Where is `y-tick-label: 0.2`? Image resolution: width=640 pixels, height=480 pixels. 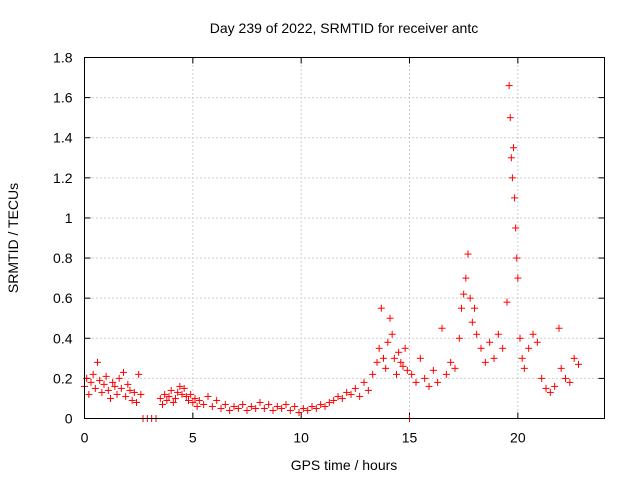 y-tick-label: 0.2 is located at coordinates (63, 378).